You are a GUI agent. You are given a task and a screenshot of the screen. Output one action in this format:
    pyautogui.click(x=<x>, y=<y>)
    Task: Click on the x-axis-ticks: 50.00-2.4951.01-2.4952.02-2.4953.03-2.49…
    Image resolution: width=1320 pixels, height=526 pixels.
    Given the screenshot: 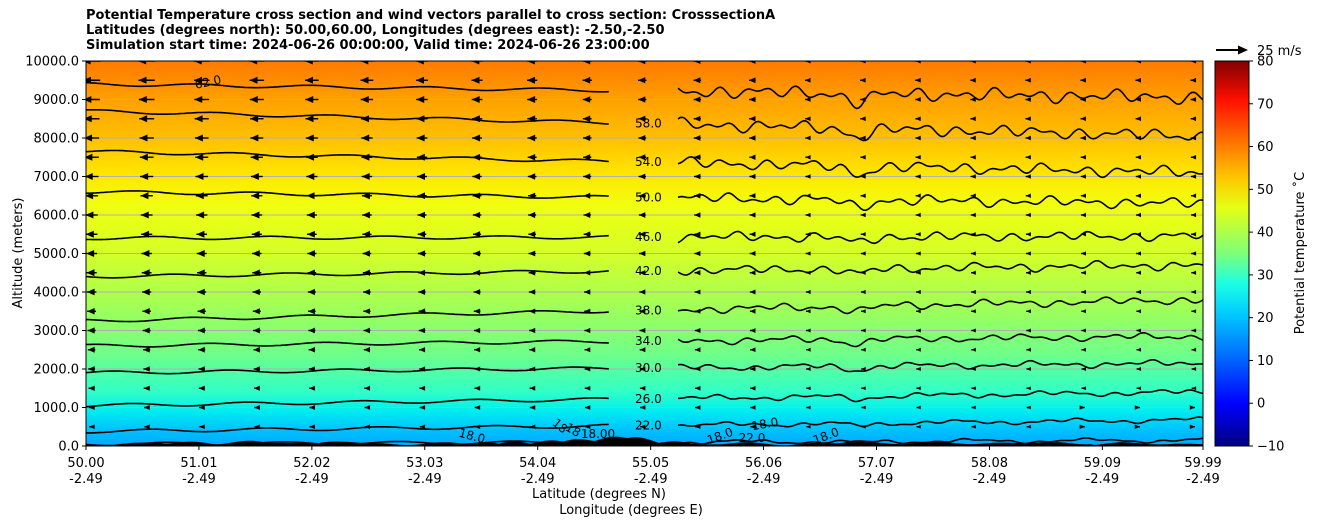 What is the action you would take?
    pyautogui.click(x=644, y=466)
    